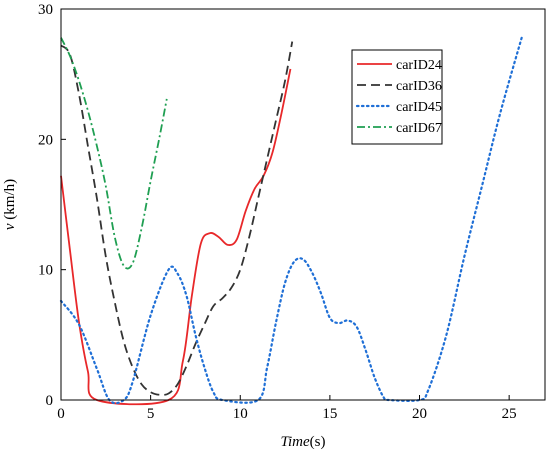  I want to click on x-axis-title: Time(s), so click(302, 442).